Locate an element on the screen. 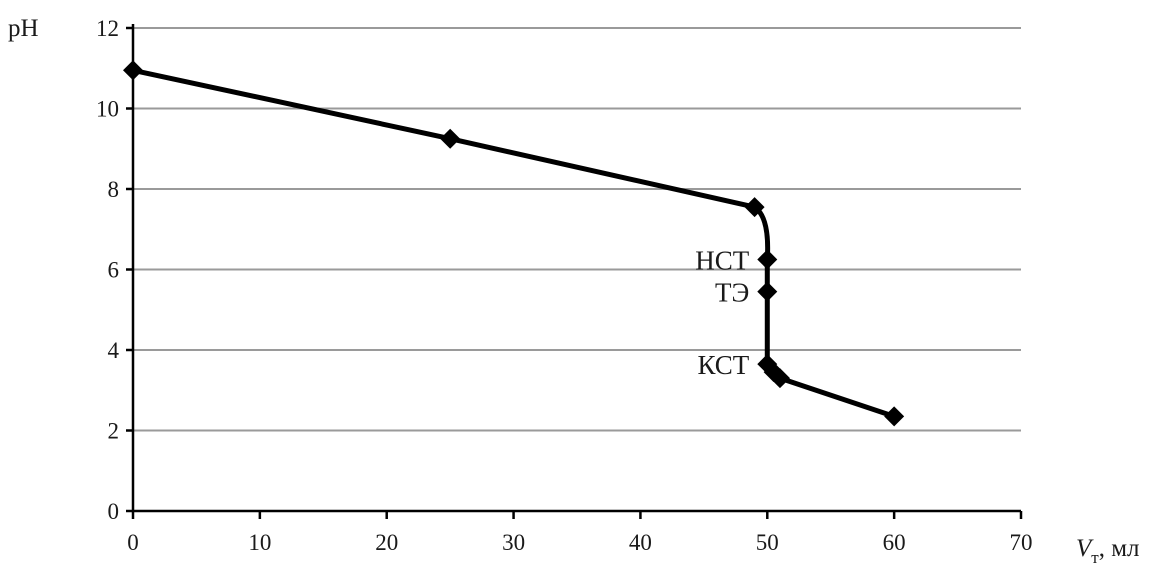 Image resolution: width=1167 pixels, height=567 pixels. x-tick-label: 40 is located at coordinates (640, 542).